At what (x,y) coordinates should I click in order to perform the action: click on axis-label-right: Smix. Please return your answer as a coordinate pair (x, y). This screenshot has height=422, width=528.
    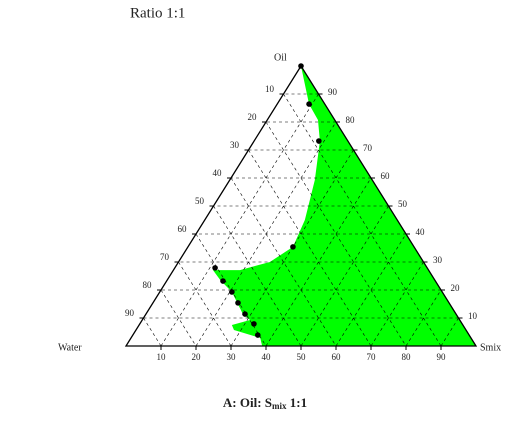
    Looking at the image, I should click on (490, 347).